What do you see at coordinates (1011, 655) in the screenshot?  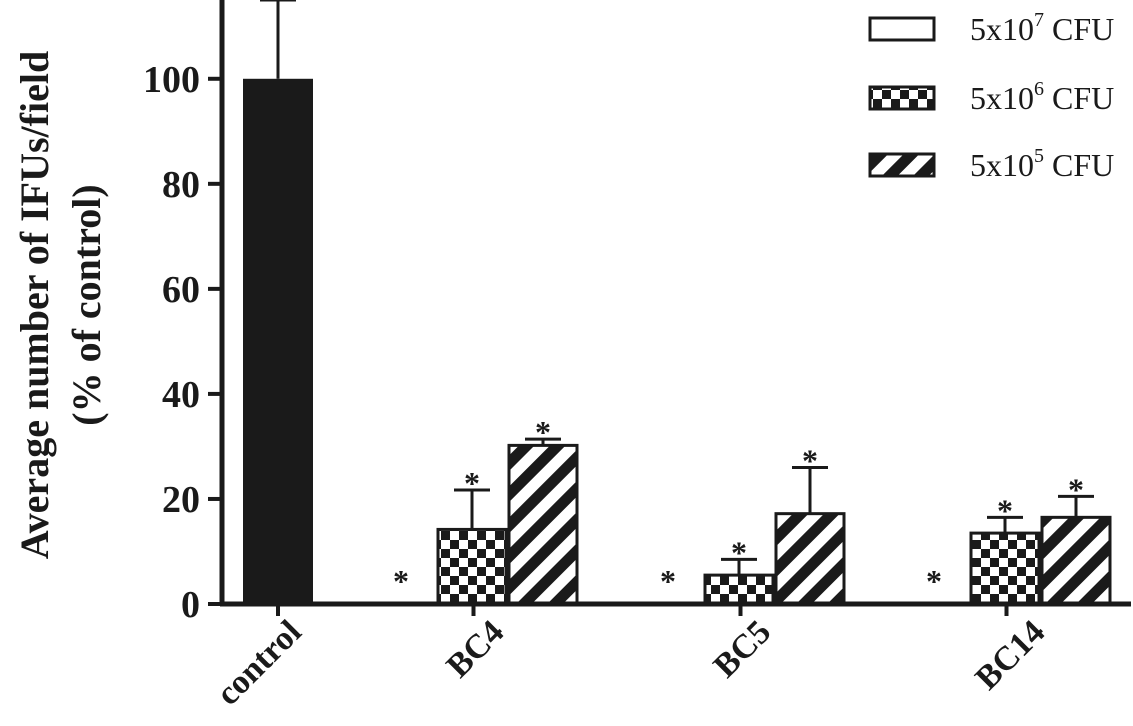 I see `category-label-BC14: BC14` at bounding box center [1011, 655].